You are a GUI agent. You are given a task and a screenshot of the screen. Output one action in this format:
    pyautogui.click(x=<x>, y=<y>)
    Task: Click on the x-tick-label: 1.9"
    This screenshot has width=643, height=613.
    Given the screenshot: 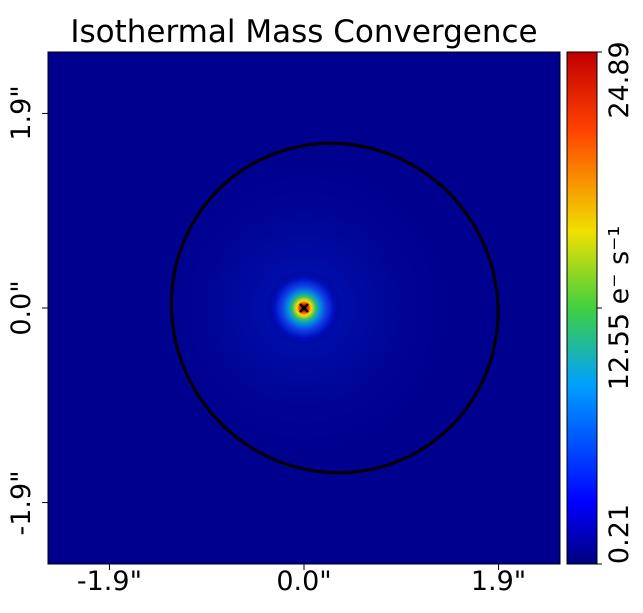 What is the action you would take?
    pyautogui.click(x=498, y=581)
    